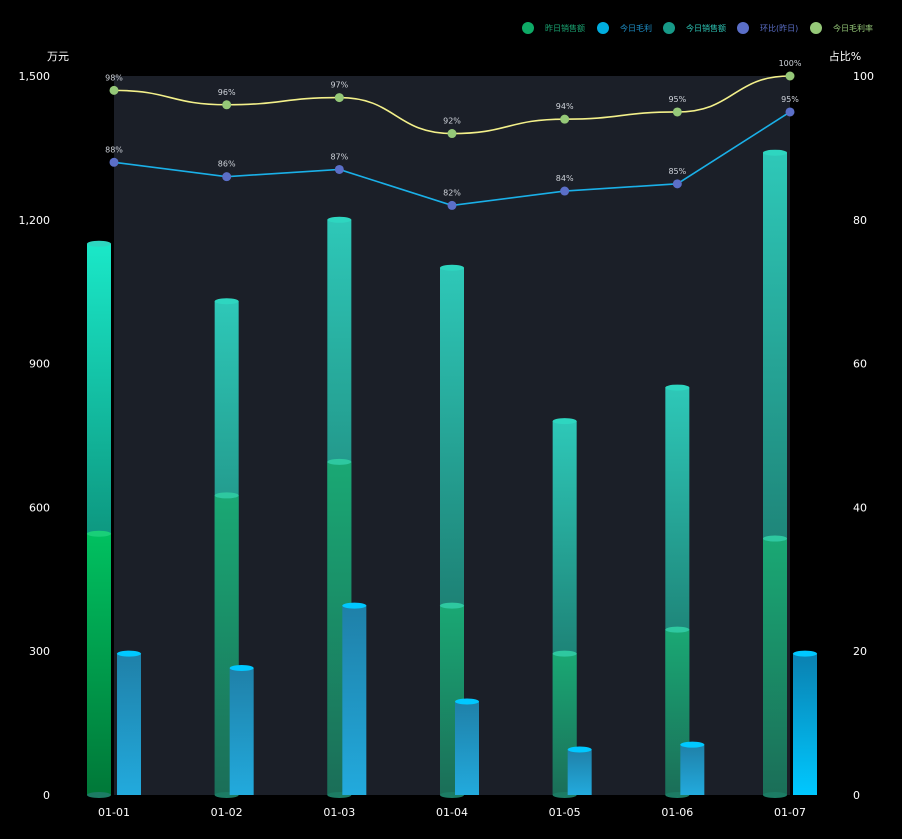 This screenshot has height=839, width=902. Describe the element at coordinates (669, 28) in the screenshot. I see `legend-dot-today-sales` at that location.